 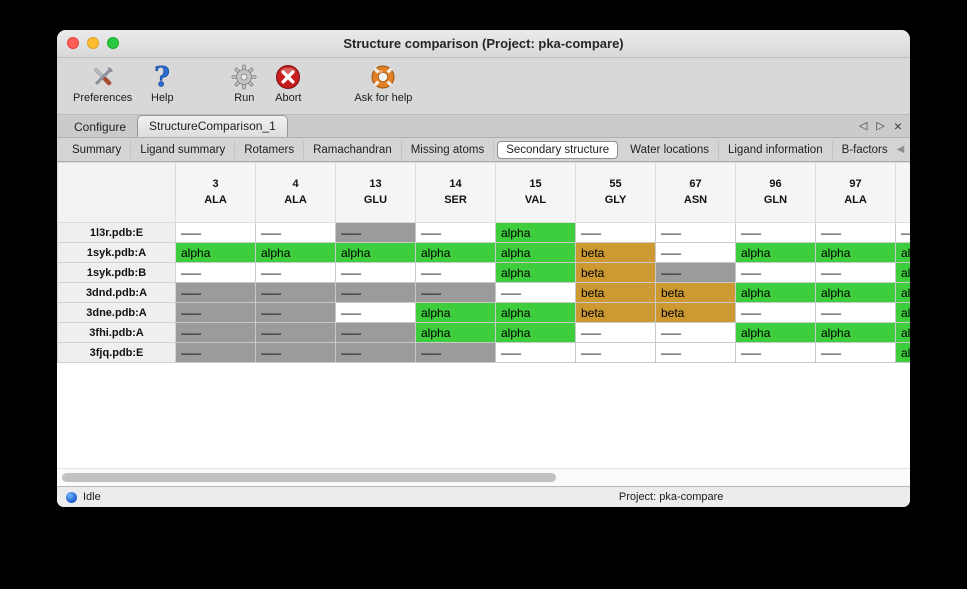 I want to click on scrollbar-thumb, so click(x=309, y=477).